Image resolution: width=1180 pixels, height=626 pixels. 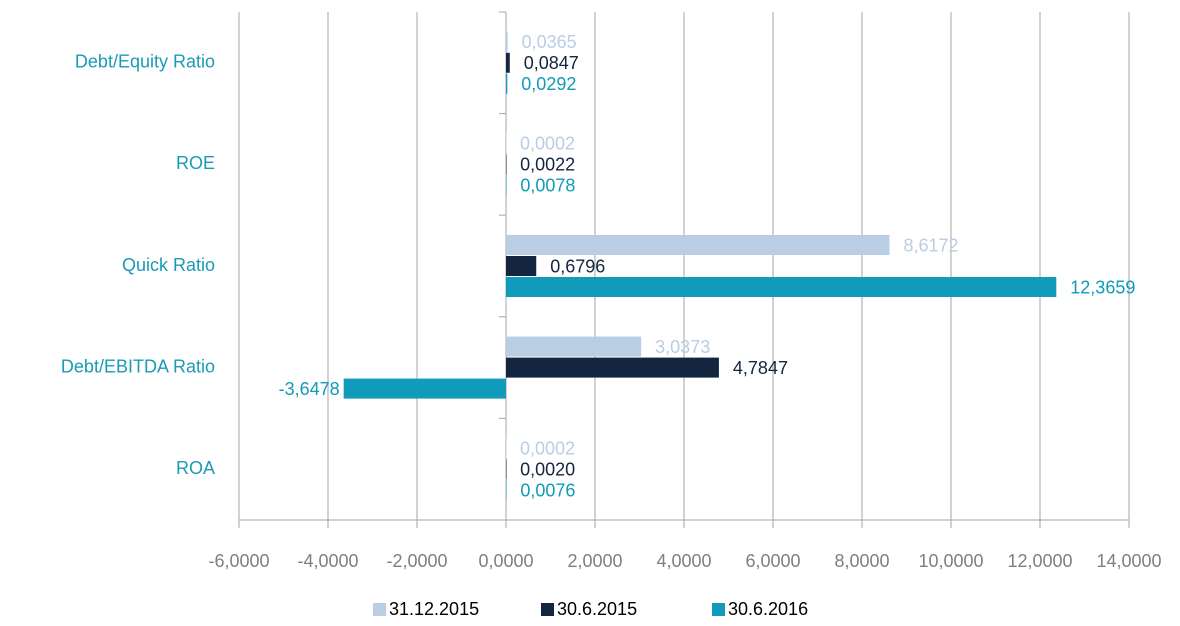 I want to click on value-label: 8,6172, so click(x=930, y=245).